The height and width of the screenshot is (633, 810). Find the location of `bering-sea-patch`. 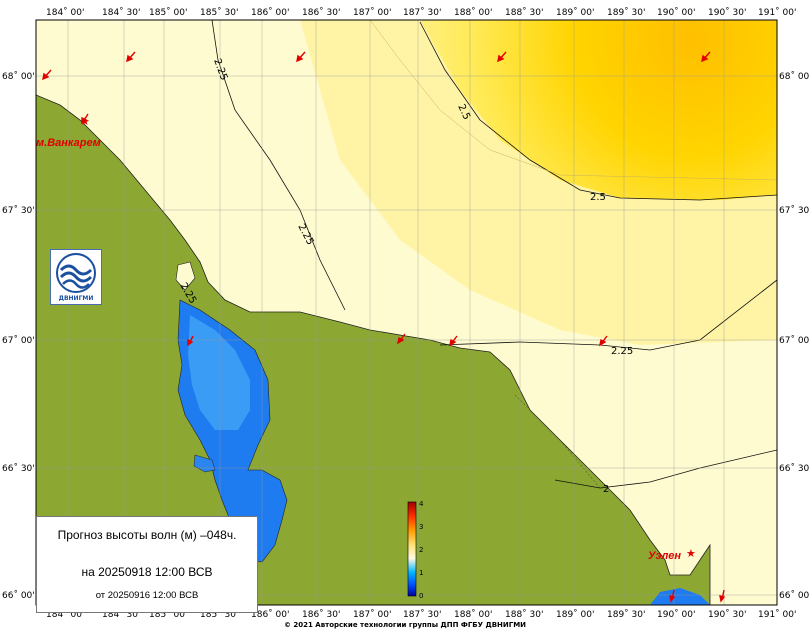

bering-sea-patch is located at coordinates (680, 596).